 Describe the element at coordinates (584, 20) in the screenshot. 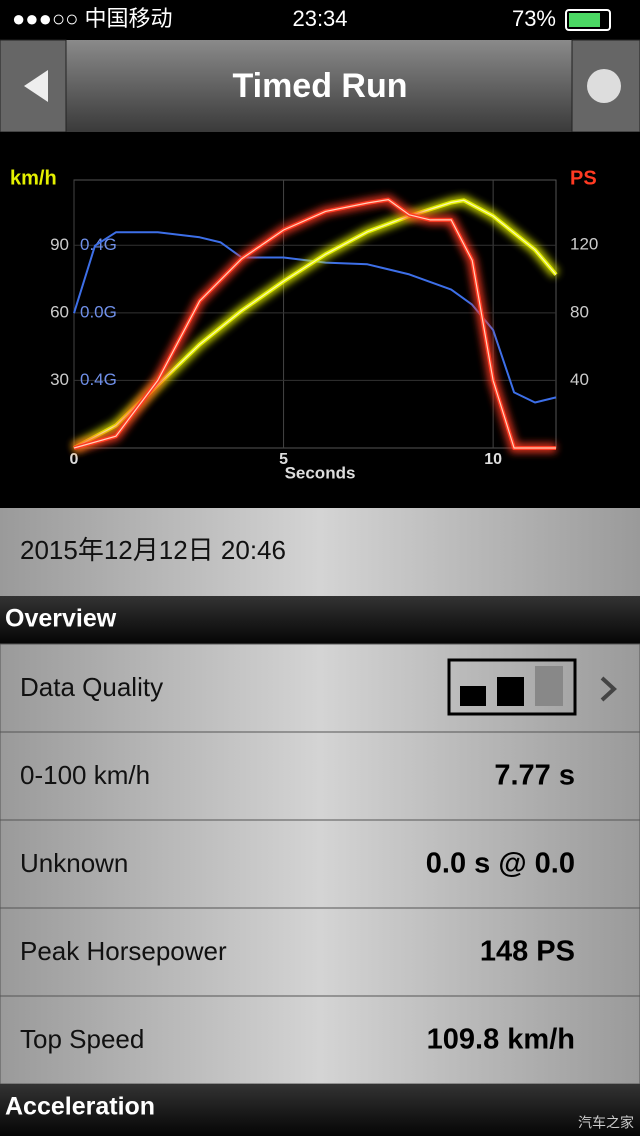

I see `battery-level` at that location.